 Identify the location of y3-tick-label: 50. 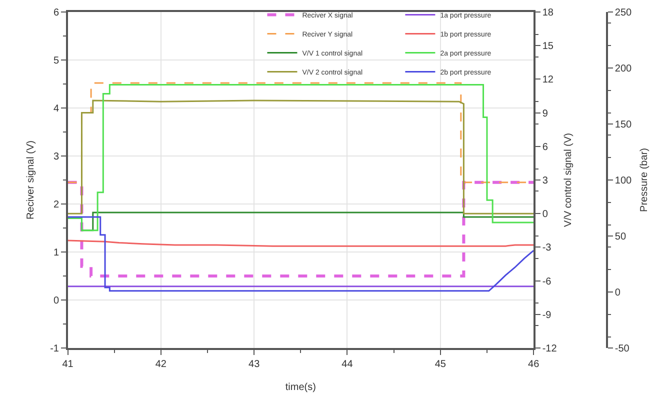
(620, 237).